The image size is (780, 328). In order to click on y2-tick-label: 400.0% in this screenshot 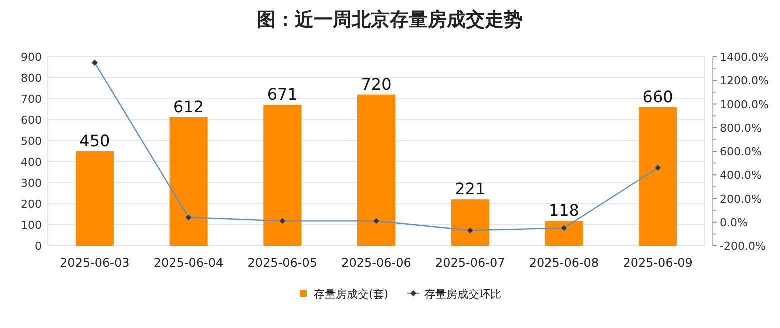, I will do `click(741, 175)`.